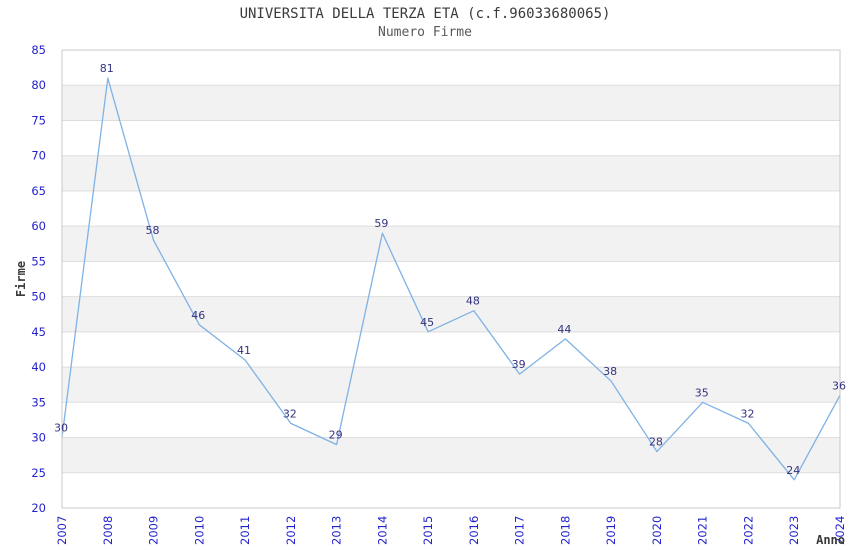  Describe the element at coordinates (519, 364) in the screenshot. I see `data-point-label: 39` at that location.